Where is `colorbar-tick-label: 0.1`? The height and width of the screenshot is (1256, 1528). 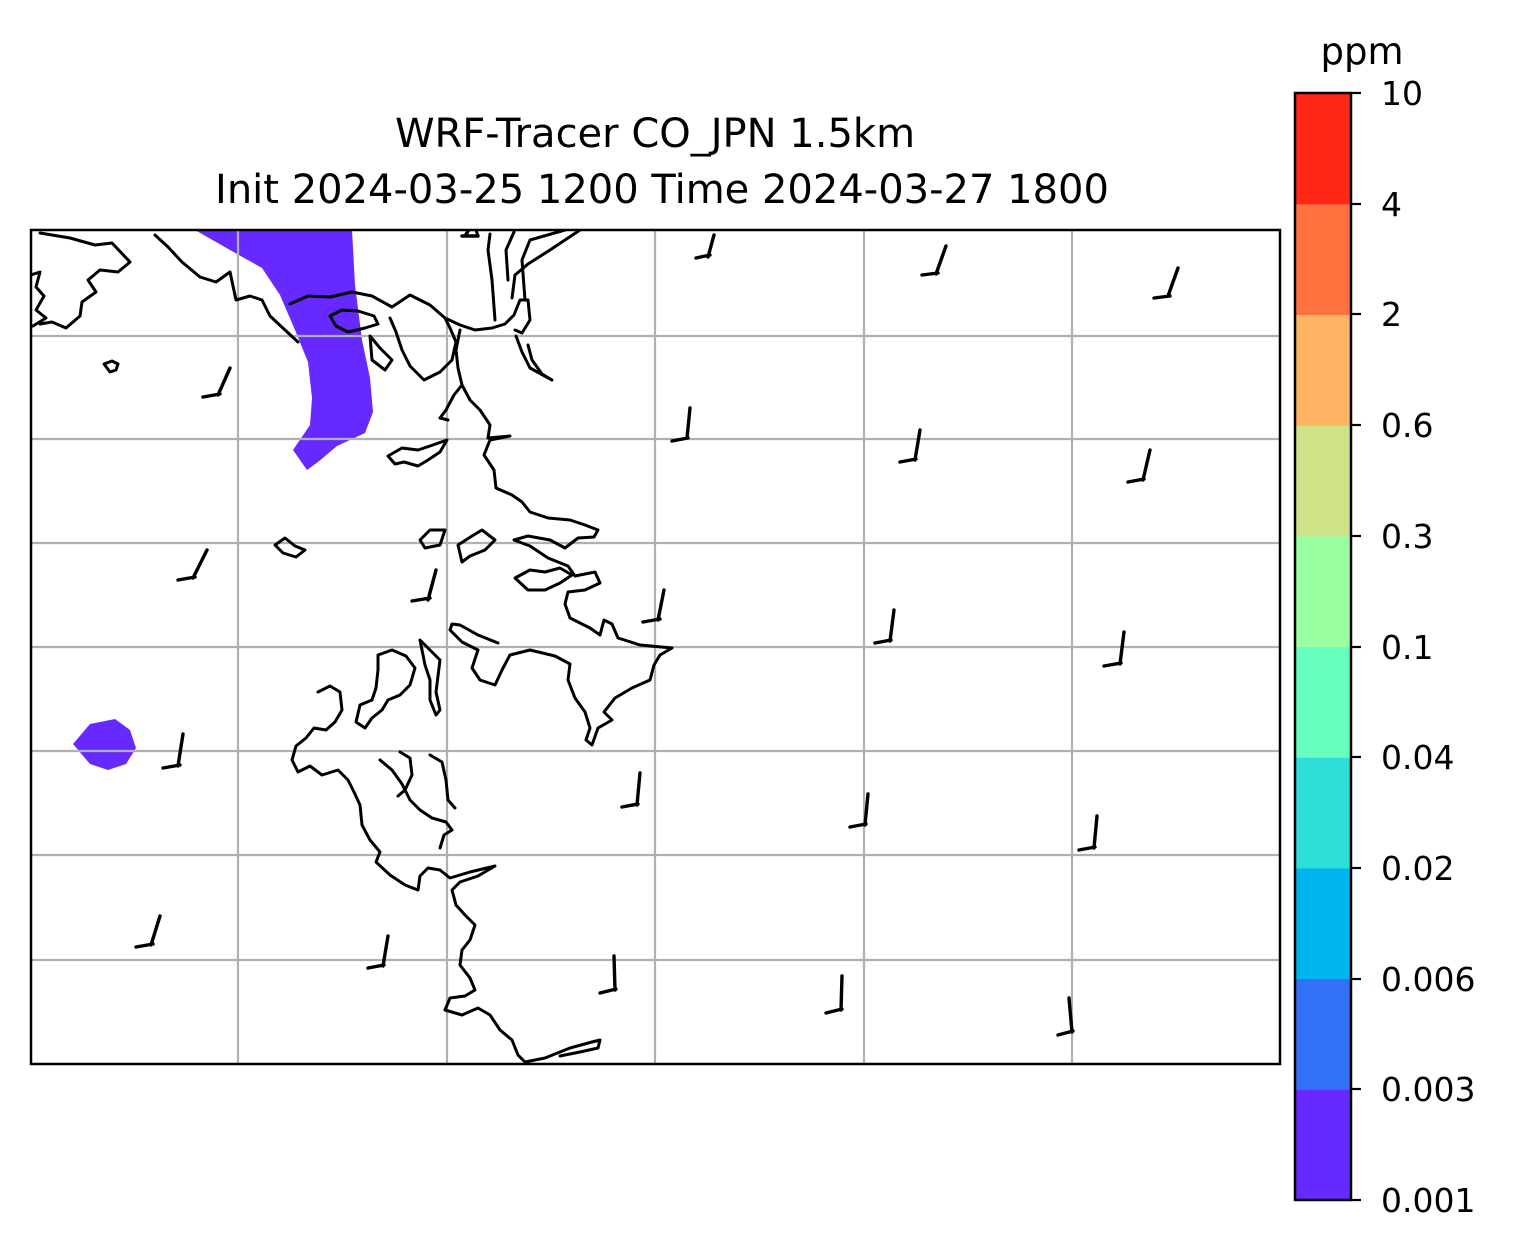 colorbar-tick-label: 0.1 is located at coordinates (1407, 647).